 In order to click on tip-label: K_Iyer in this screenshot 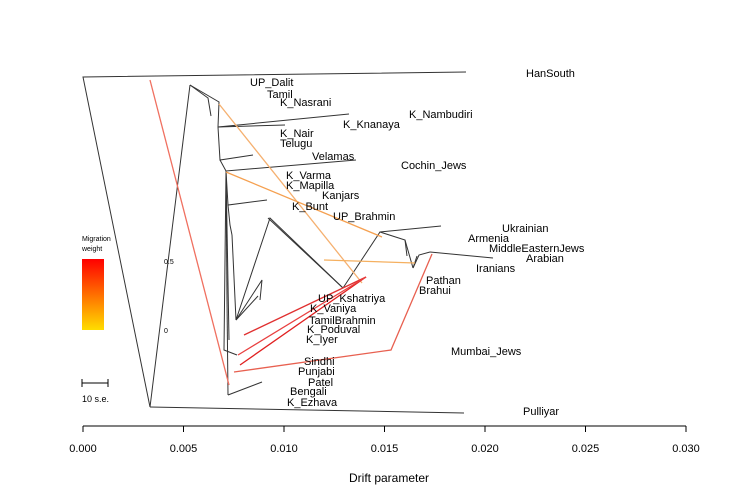, I will do `click(322, 340)`.